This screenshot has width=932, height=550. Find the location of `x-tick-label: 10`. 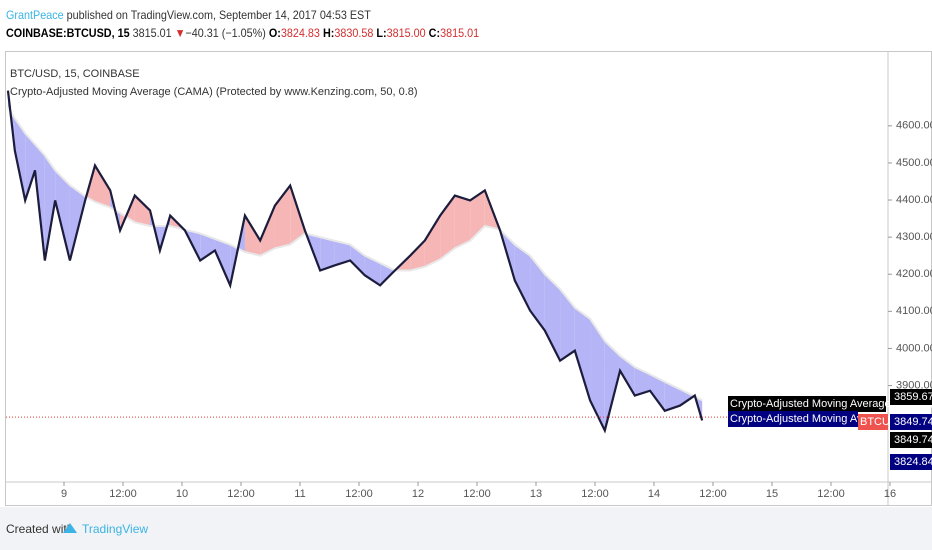

x-tick-label: 10 is located at coordinates (182, 494).